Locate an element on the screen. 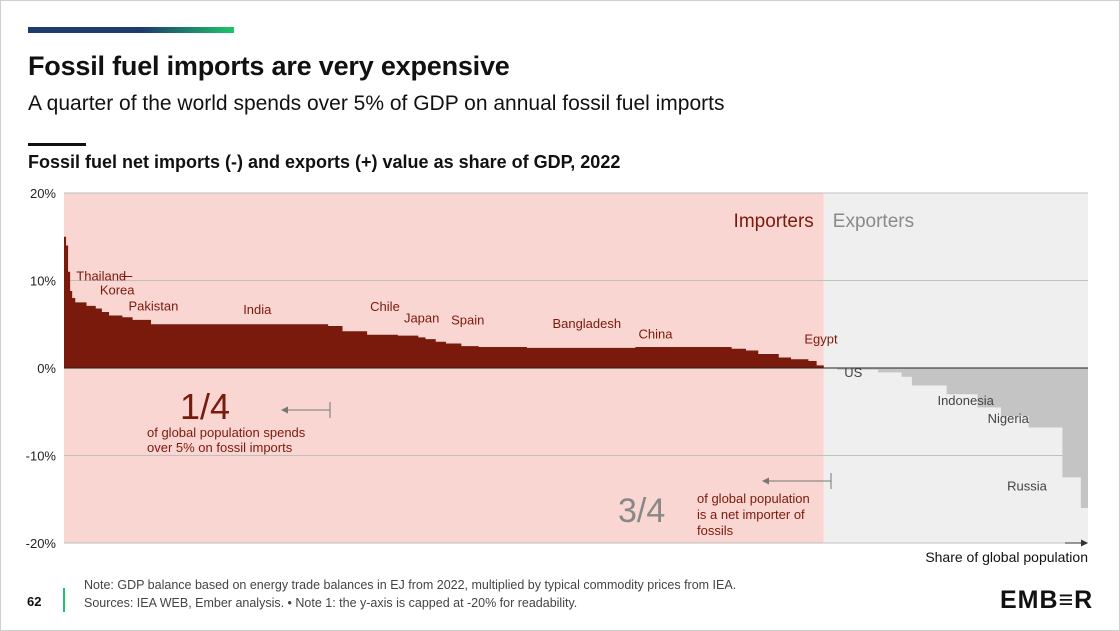 The image size is (1120, 631). country-label-china: China is located at coordinates (655, 333).